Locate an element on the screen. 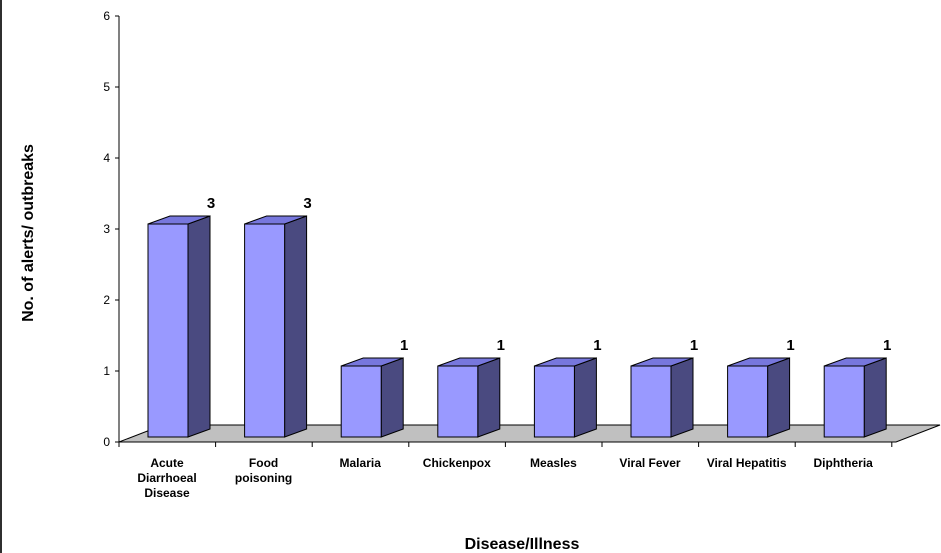 The width and height of the screenshot is (941, 553). x-category-label: Diphtheria is located at coordinates (844, 463).